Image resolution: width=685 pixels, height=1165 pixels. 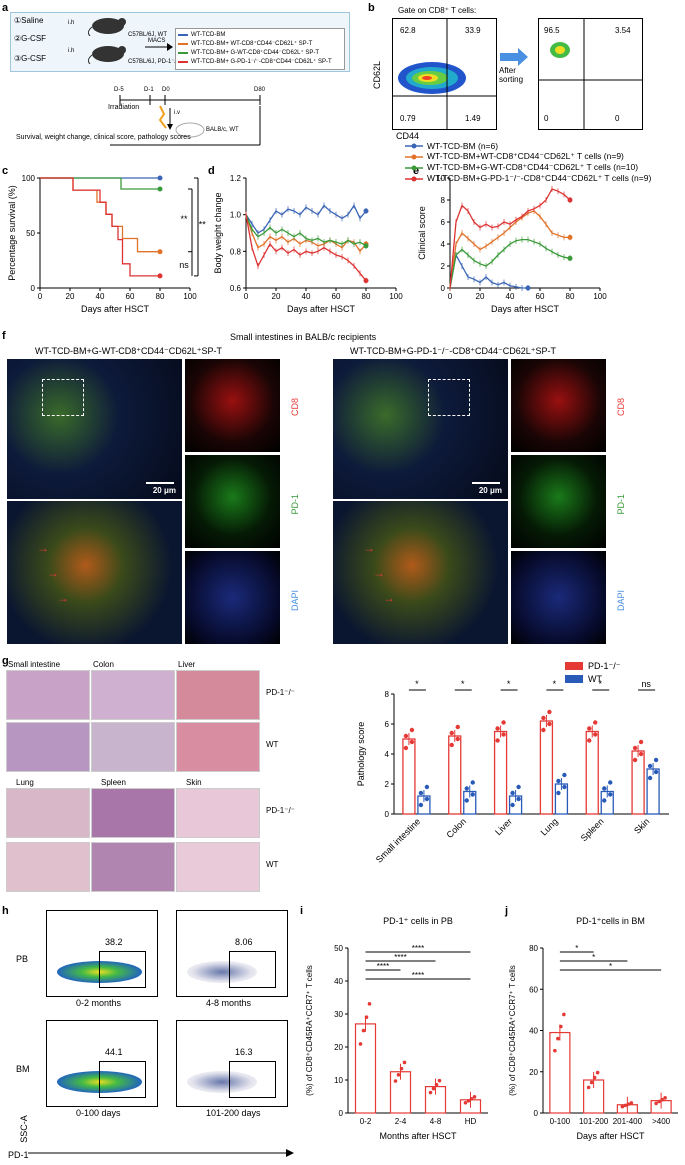 What do you see at coordinates (528, 145) in the screenshot?
I see `legend-entry: WT-TCD-BM (n=6)` at bounding box center [528, 145].